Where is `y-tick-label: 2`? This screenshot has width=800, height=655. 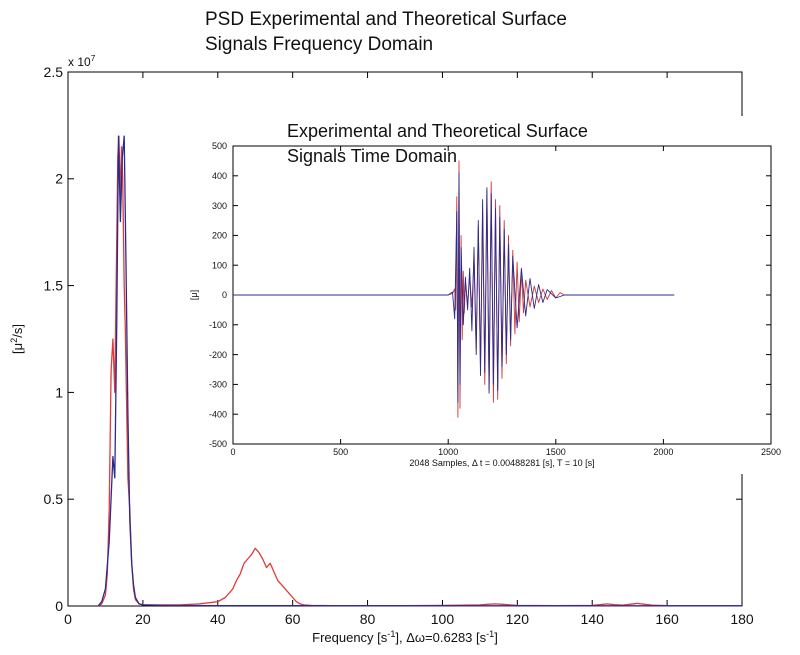
y-tick-label: 2 is located at coordinates (59, 179).